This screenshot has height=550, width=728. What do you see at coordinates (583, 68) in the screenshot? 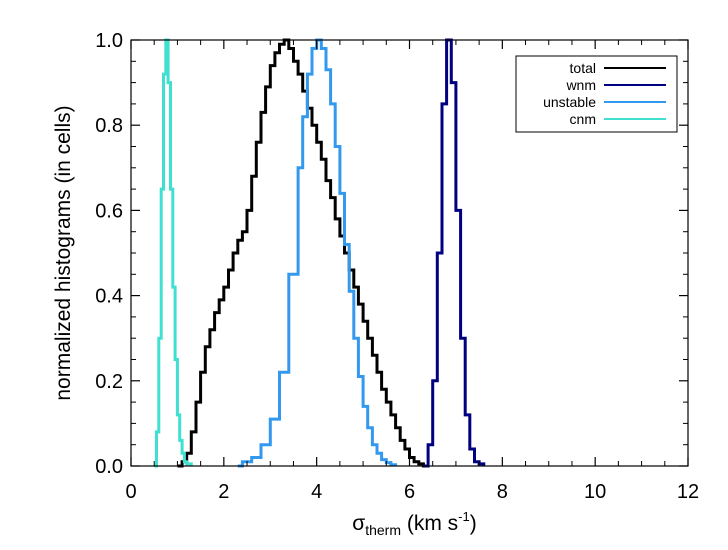
I see `legend-label-total: total` at bounding box center [583, 68].